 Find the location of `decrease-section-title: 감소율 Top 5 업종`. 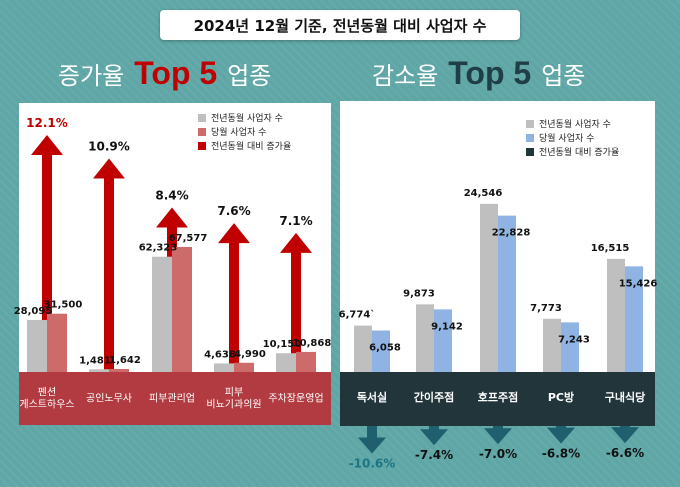

decrease-section-title: 감소율 Top 5 업종 is located at coordinates (478, 75).